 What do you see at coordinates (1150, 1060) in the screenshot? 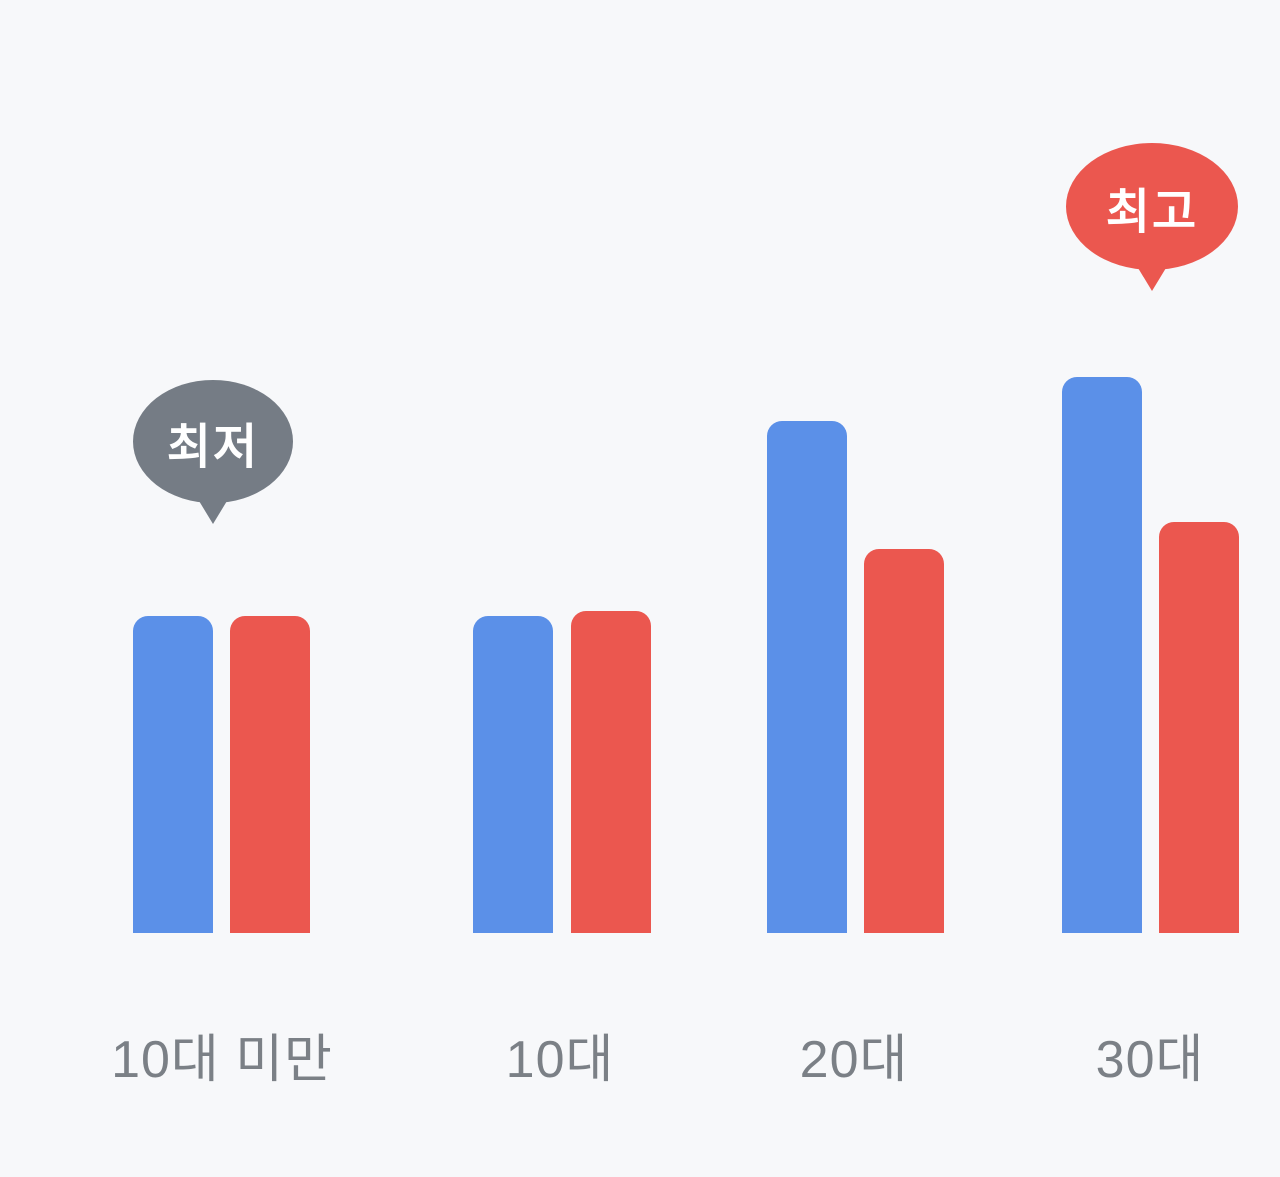
I see `category-label: 30대` at bounding box center [1150, 1060].